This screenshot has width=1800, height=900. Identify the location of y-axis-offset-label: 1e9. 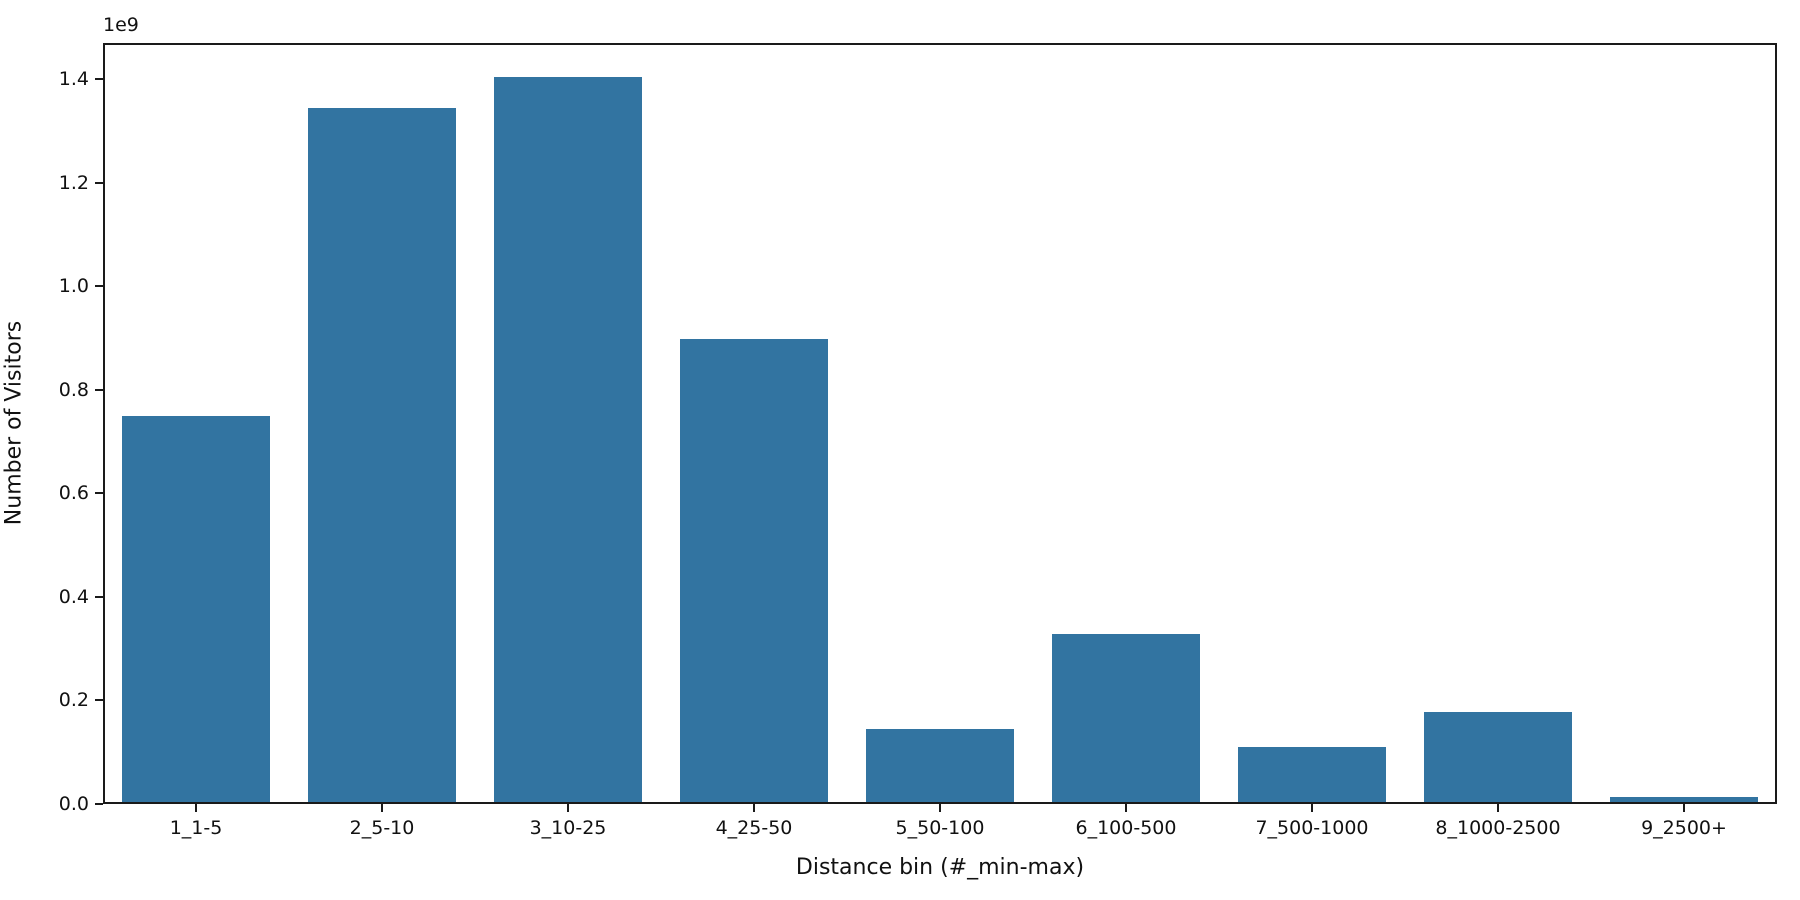
(121, 25).